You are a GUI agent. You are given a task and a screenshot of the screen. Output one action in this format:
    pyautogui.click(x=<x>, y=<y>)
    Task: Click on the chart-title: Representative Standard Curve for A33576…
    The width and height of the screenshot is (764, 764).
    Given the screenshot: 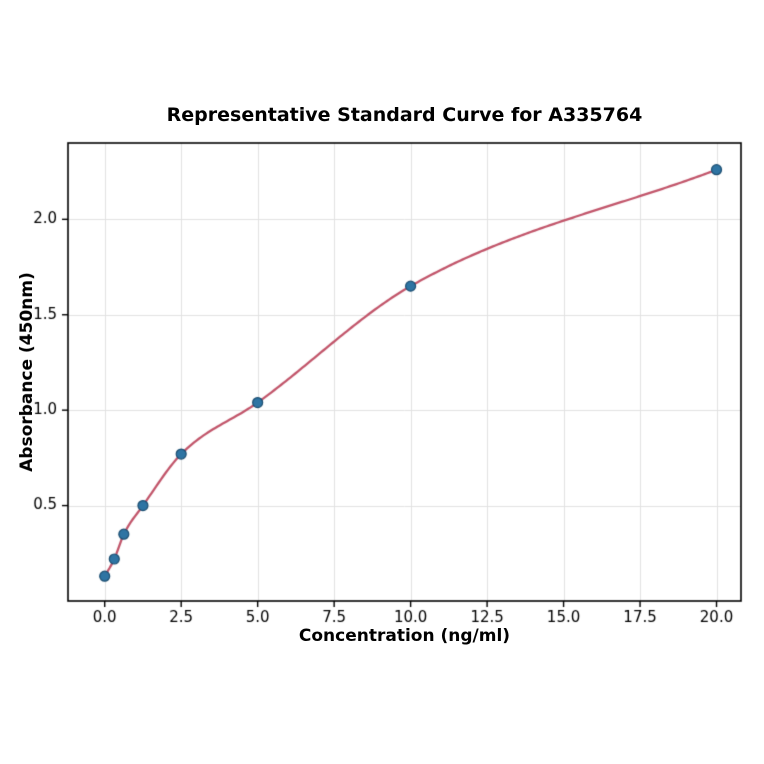 What is the action you would take?
    pyautogui.click(x=404, y=115)
    